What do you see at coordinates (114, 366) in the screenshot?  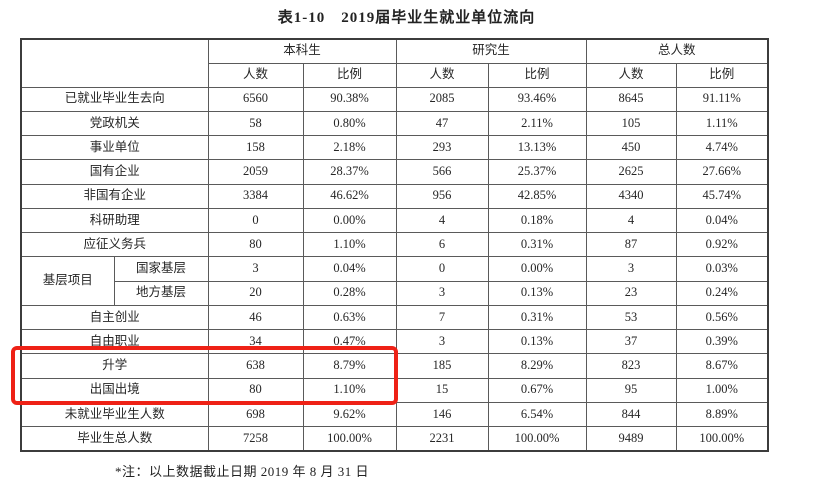 I see `row-label: 升学` at bounding box center [114, 366].